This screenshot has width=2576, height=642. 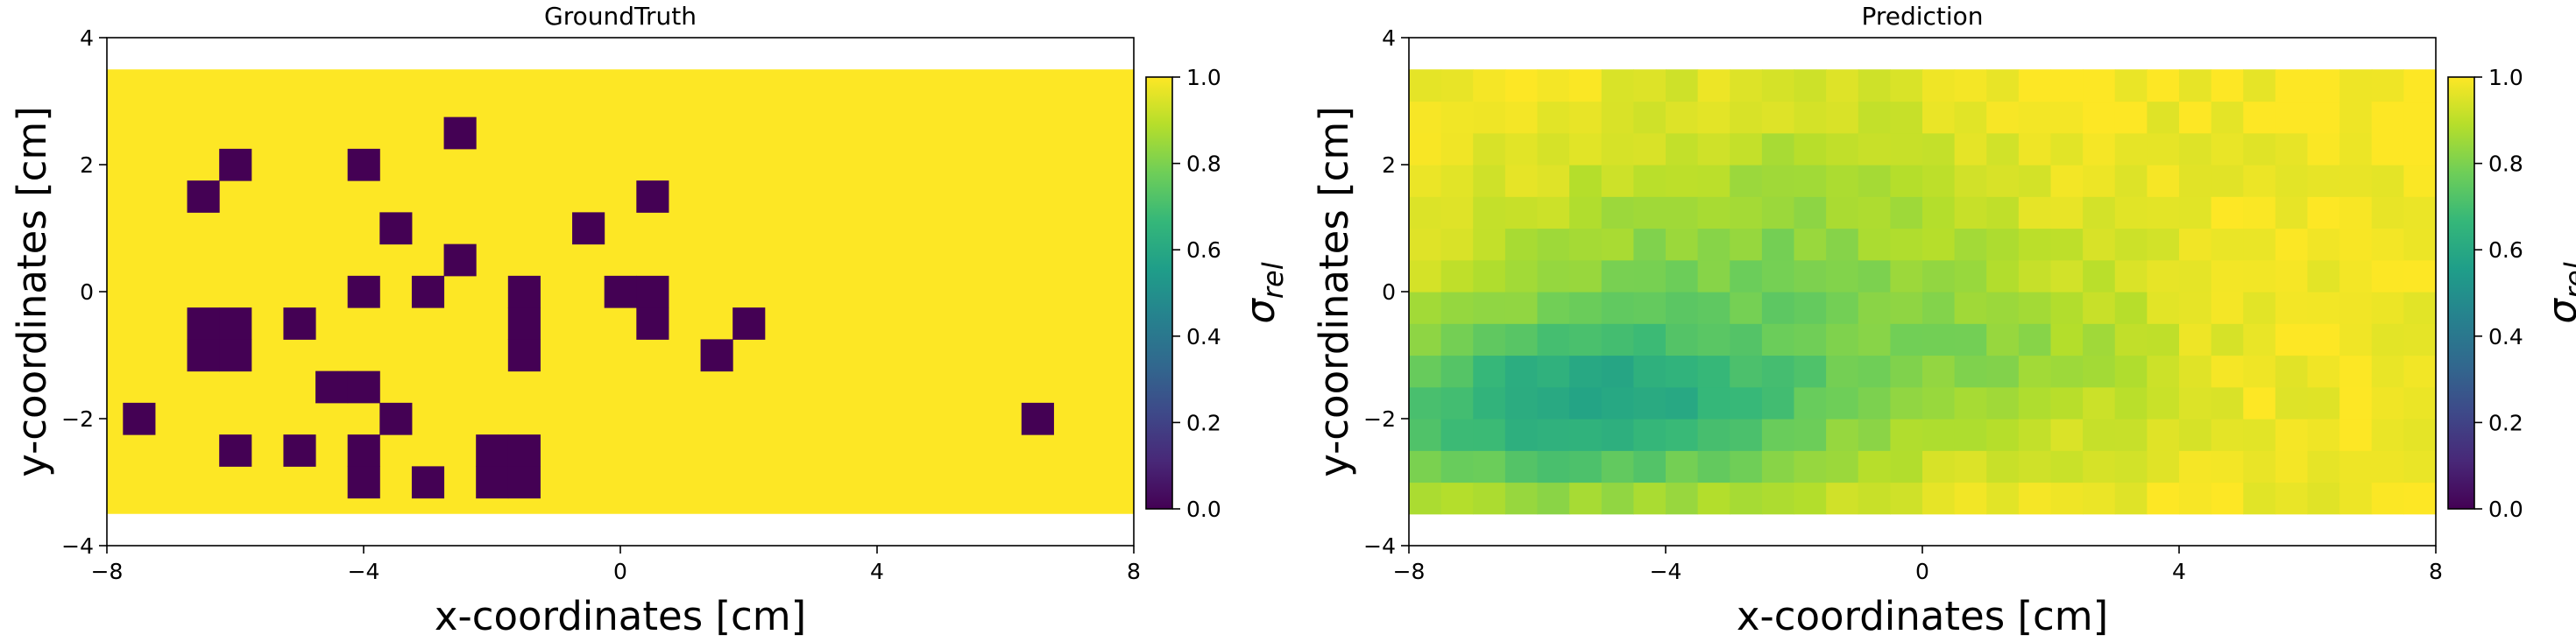 I want to click on chart-title: GroundTruth, so click(x=620, y=16).